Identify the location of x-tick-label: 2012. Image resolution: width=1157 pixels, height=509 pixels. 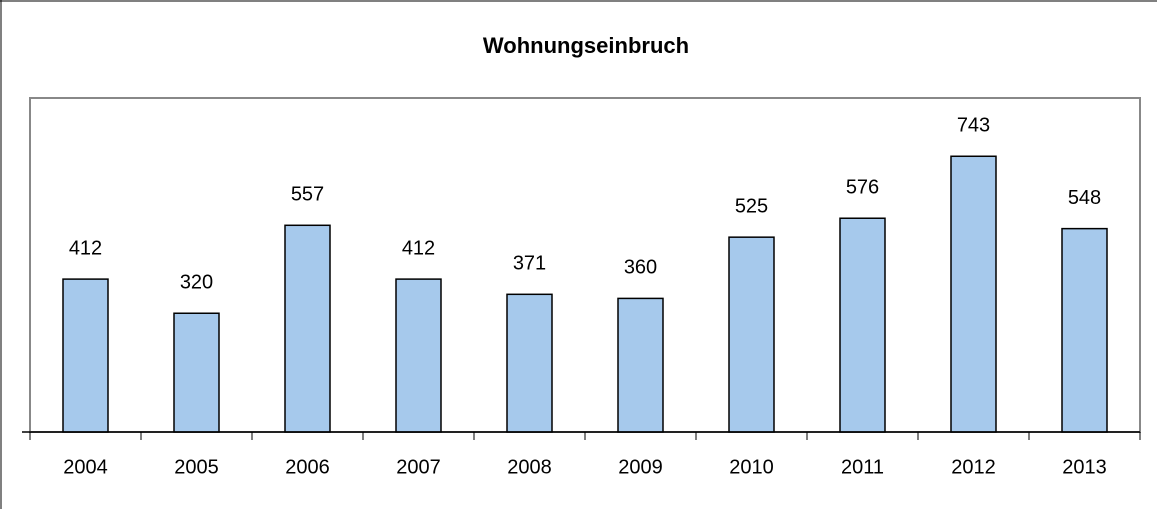
(973, 467).